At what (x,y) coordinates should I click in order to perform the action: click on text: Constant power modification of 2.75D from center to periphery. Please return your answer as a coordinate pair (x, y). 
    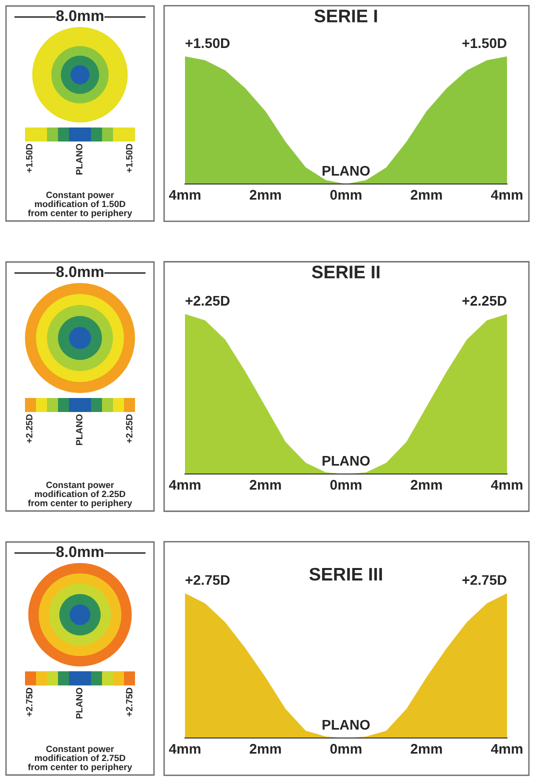
    Looking at the image, I should click on (80, 759).